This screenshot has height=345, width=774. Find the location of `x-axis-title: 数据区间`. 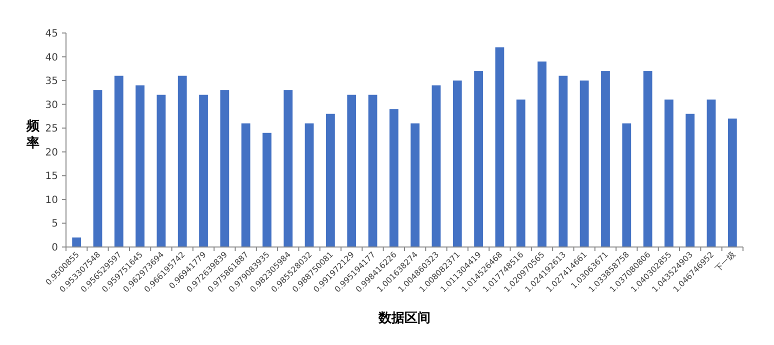

x-axis-title: 数据区间 is located at coordinates (404, 318).